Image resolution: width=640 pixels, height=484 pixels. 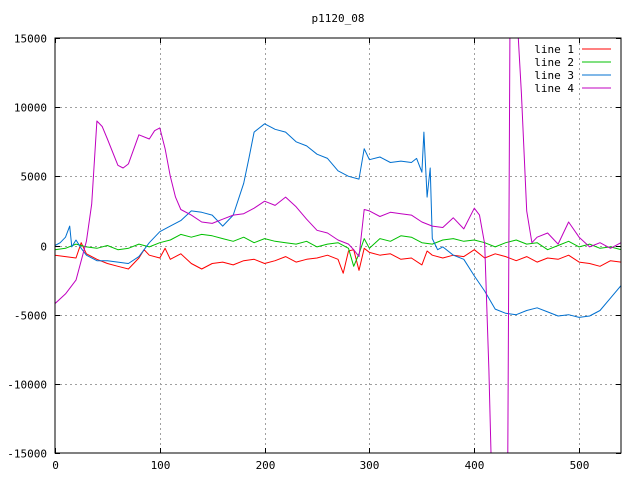 What do you see at coordinates (554, 75) in the screenshot?
I see `legend-label: line 3` at bounding box center [554, 75].